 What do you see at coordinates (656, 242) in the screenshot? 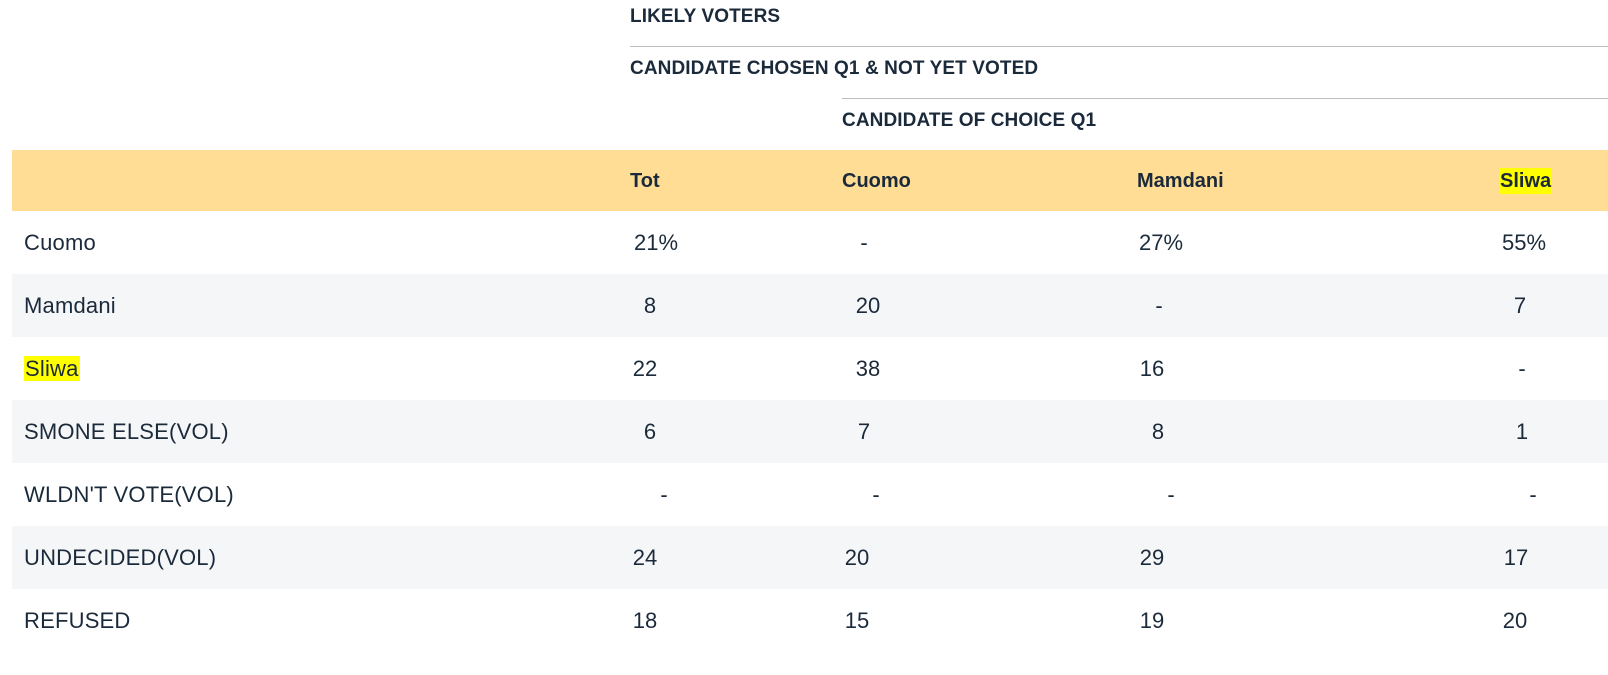
I see `cell-tot: 21%` at bounding box center [656, 242].